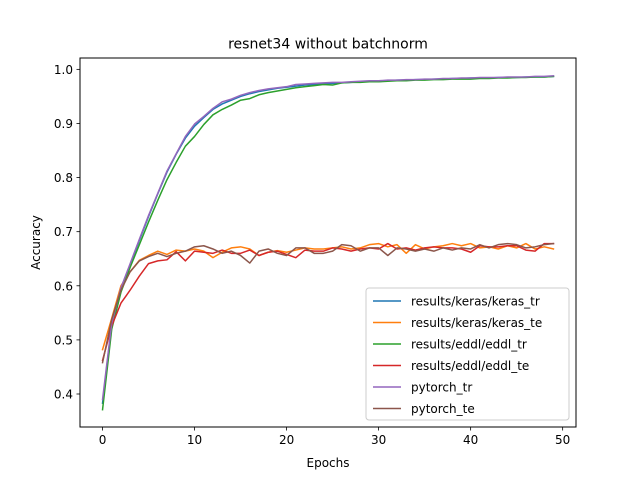 The width and height of the screenshot is (640, 480). I want to click on y-tick-label: 0.7, so click(63, 232).